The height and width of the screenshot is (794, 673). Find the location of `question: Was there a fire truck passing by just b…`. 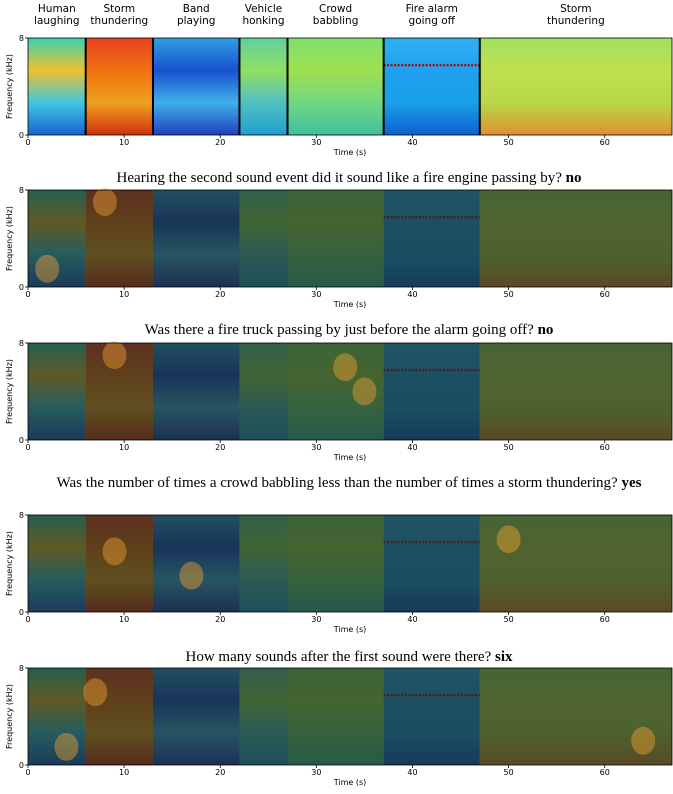

question: Was there a fire truck passing by just b… is located at coordinates (349, 330).